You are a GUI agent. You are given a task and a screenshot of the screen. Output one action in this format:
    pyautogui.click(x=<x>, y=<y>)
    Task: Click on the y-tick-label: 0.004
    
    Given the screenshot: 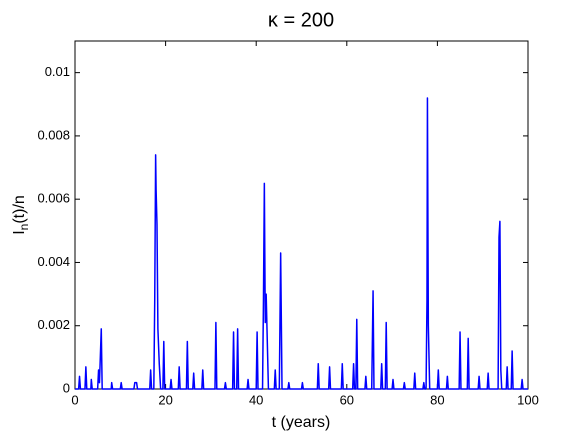 What is the action you would take?
    pyautogui.click(x=53, y=261)
    